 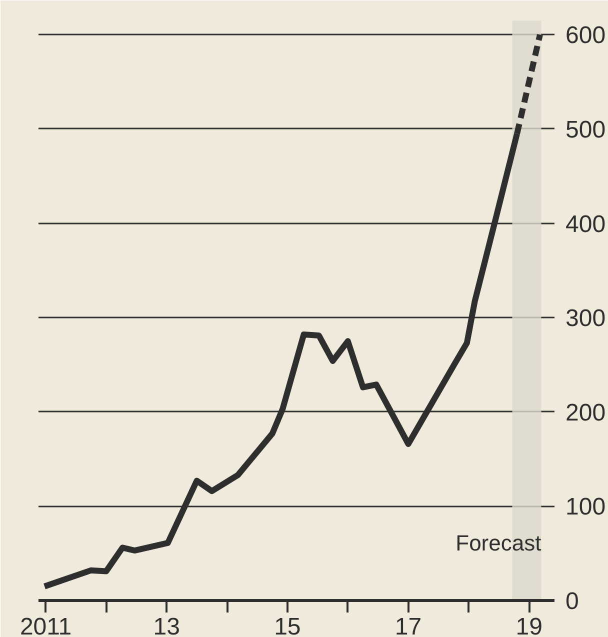 I want to click on y-tick-label: 0, so click(x=572, y=601).